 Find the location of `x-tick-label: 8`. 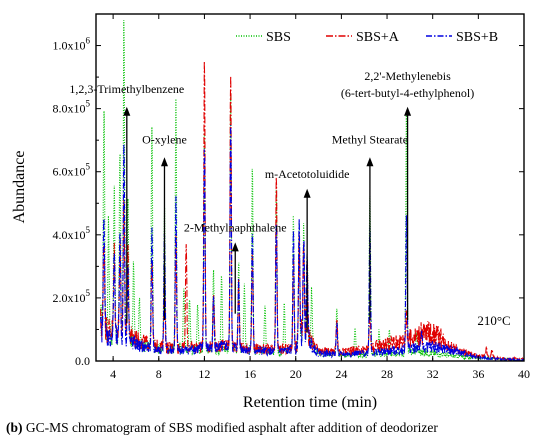

x-tick-label: 8 is located at coordinates (159, 374).